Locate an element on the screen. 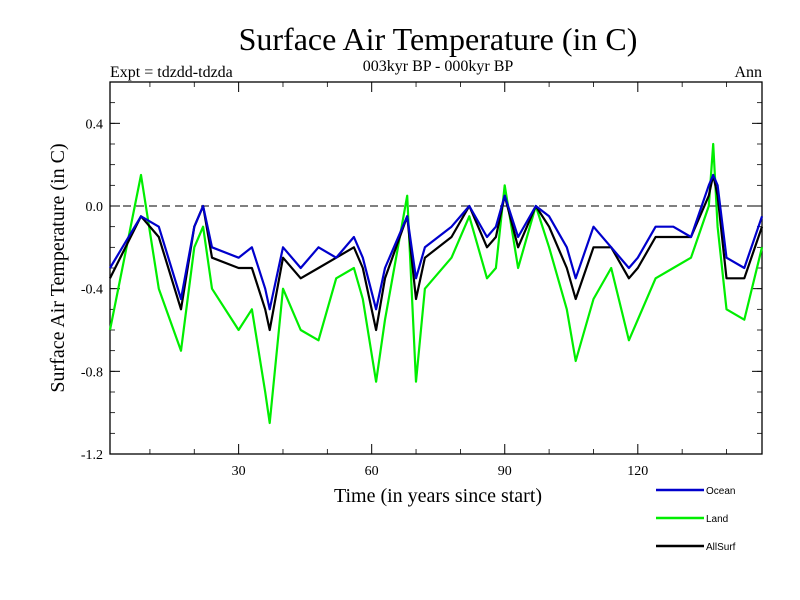 The image size is (800, 600). legend-label-land: Land is located at coordinates (717, 519).